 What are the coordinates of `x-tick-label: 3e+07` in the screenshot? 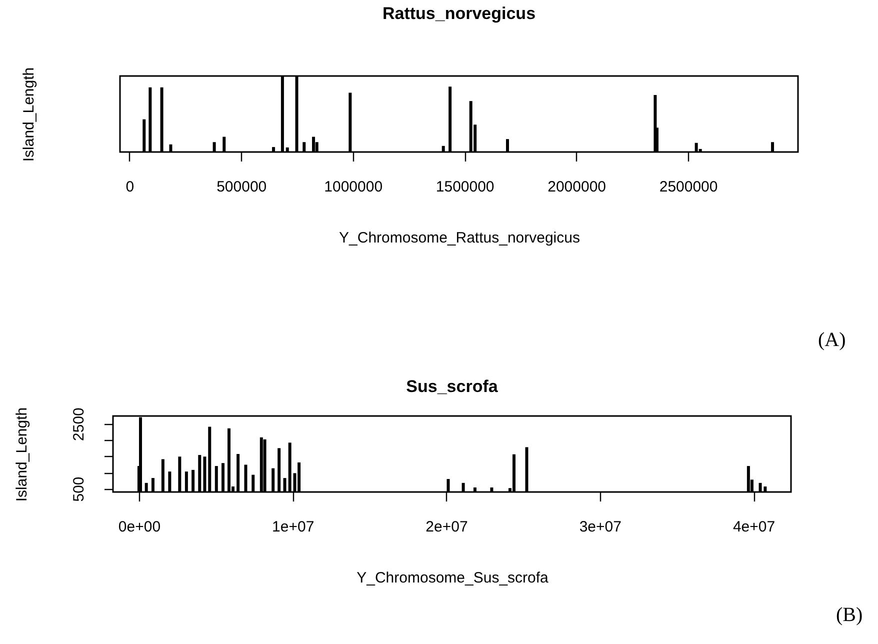 It's located at (600, 527).